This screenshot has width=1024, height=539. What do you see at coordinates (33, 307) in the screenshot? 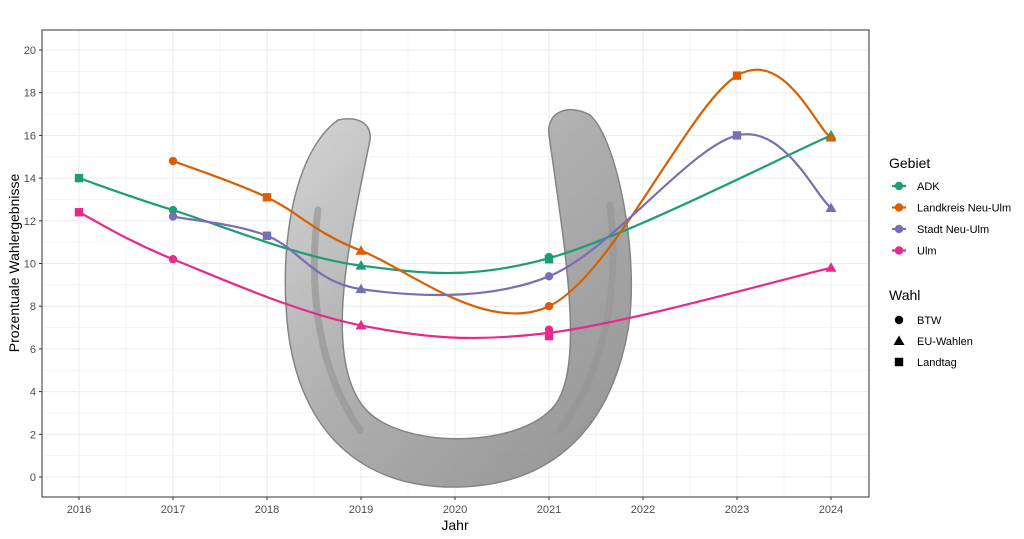
I see `y-tick-label: 8` at bounding box center [33, 307].